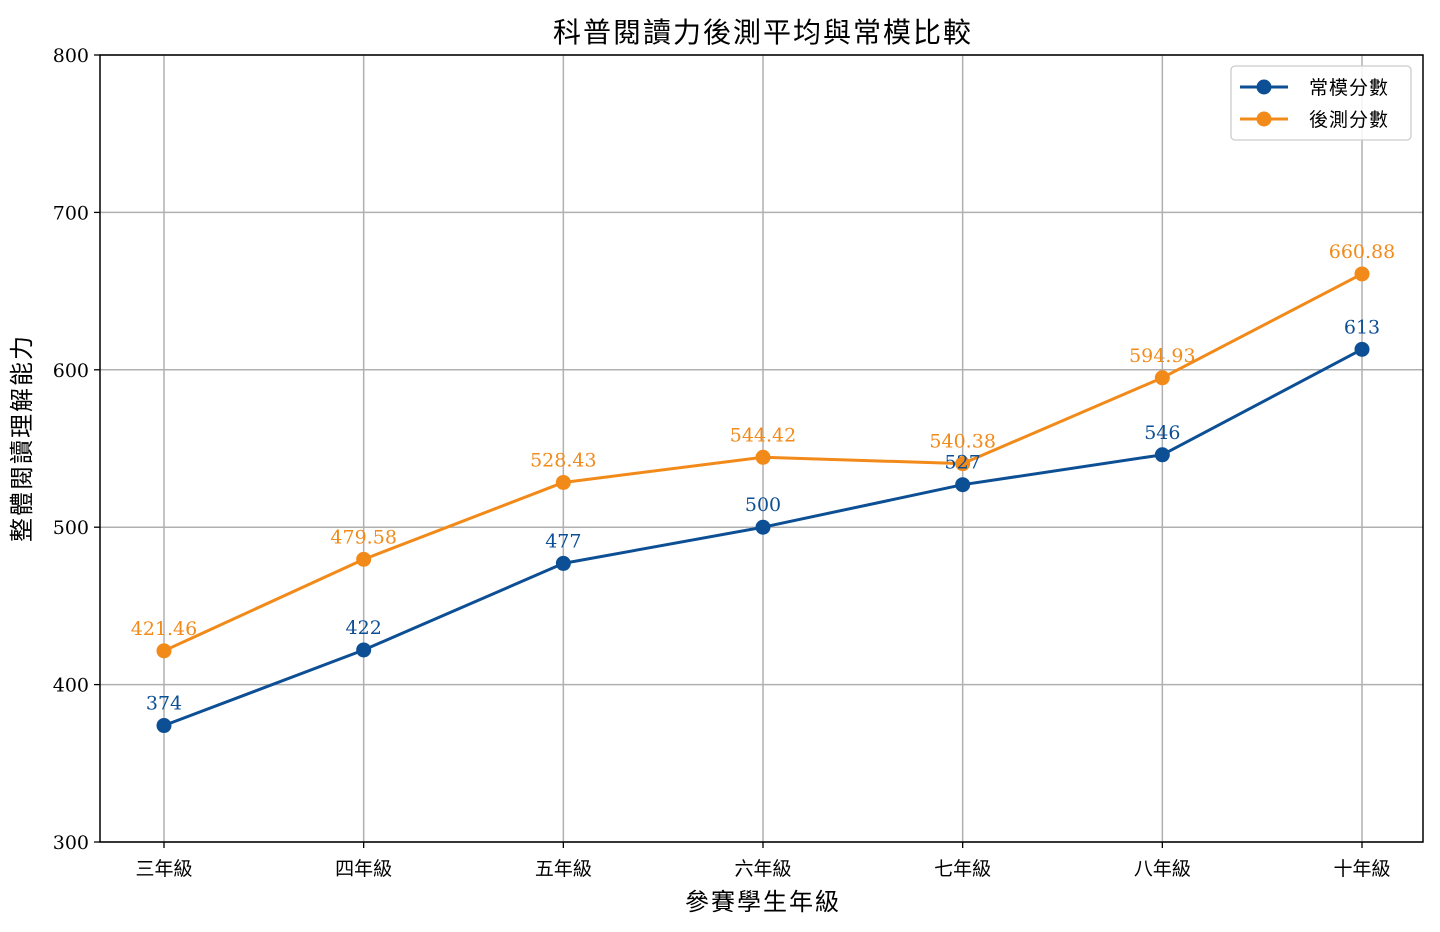  What do you see at coordinates (22, 438) in the screenshot?
I see `y-axis-label: 整體閱讀理解能力` at bounding box center [22, 438].